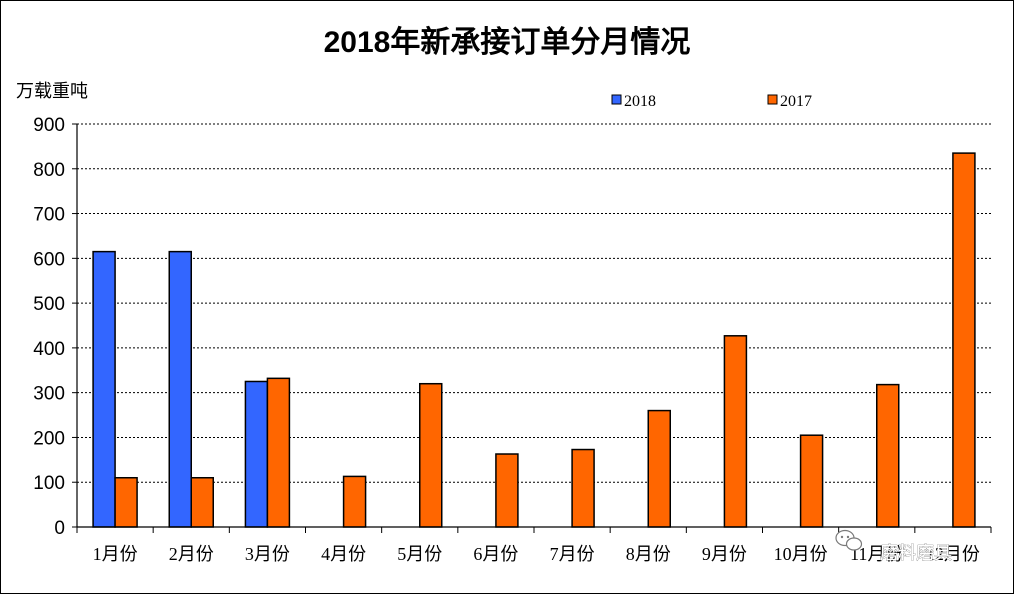  Describe the element at coordinates (55, 327) in the screenshot. I see `y-axis-ticks: 0 100 200 300 400 500 600 700 800 900` at that location.